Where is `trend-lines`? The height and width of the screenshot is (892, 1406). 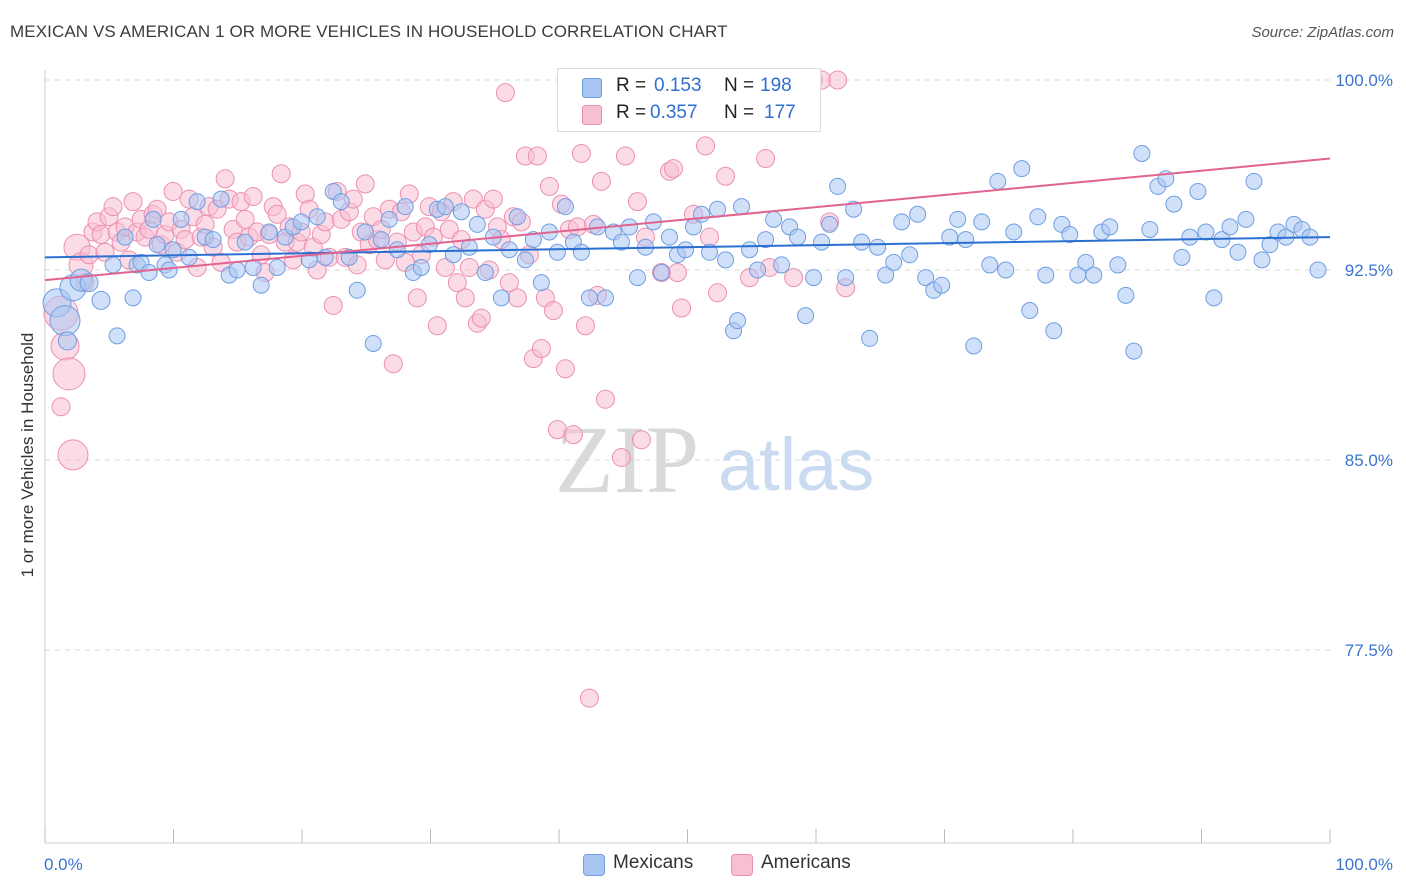
trend-lines is located at coordinates (687, 219).